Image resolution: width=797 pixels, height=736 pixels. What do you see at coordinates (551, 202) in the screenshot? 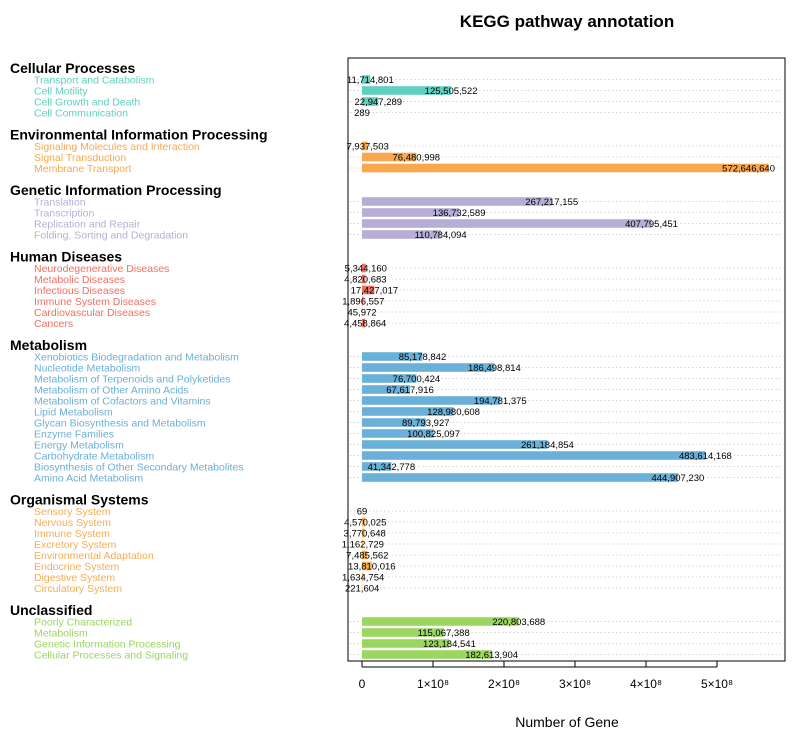
I see `data-label: 267,217,155` at bounding box center [551, 202].